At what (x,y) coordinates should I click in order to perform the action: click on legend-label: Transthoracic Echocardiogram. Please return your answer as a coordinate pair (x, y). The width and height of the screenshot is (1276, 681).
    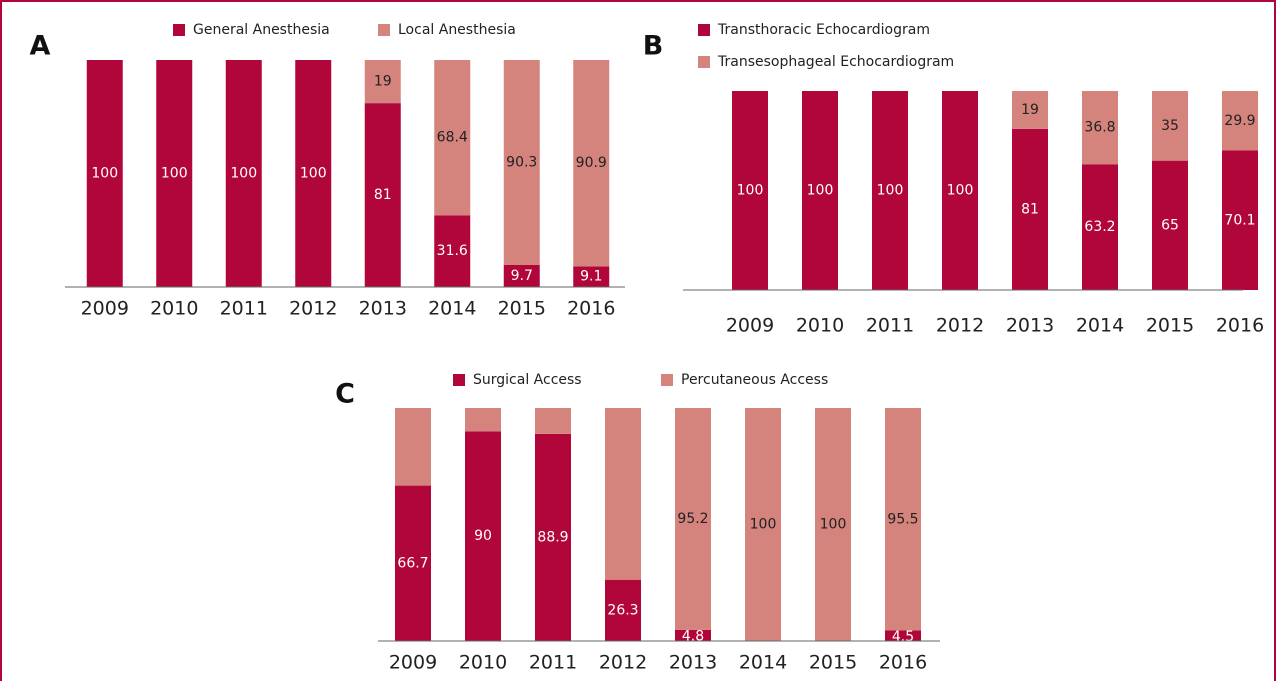
    Looking at the image, I should click on (823, 30).